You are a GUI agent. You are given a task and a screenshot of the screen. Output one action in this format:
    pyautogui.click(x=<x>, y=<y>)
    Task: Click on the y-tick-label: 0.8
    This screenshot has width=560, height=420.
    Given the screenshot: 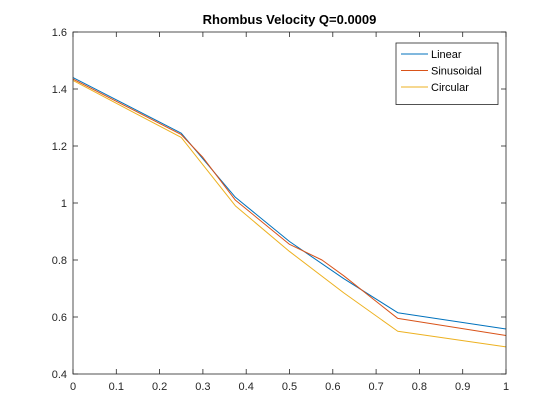 What is the action you would take?
    pyautogui.click(x=59, y=261)
    